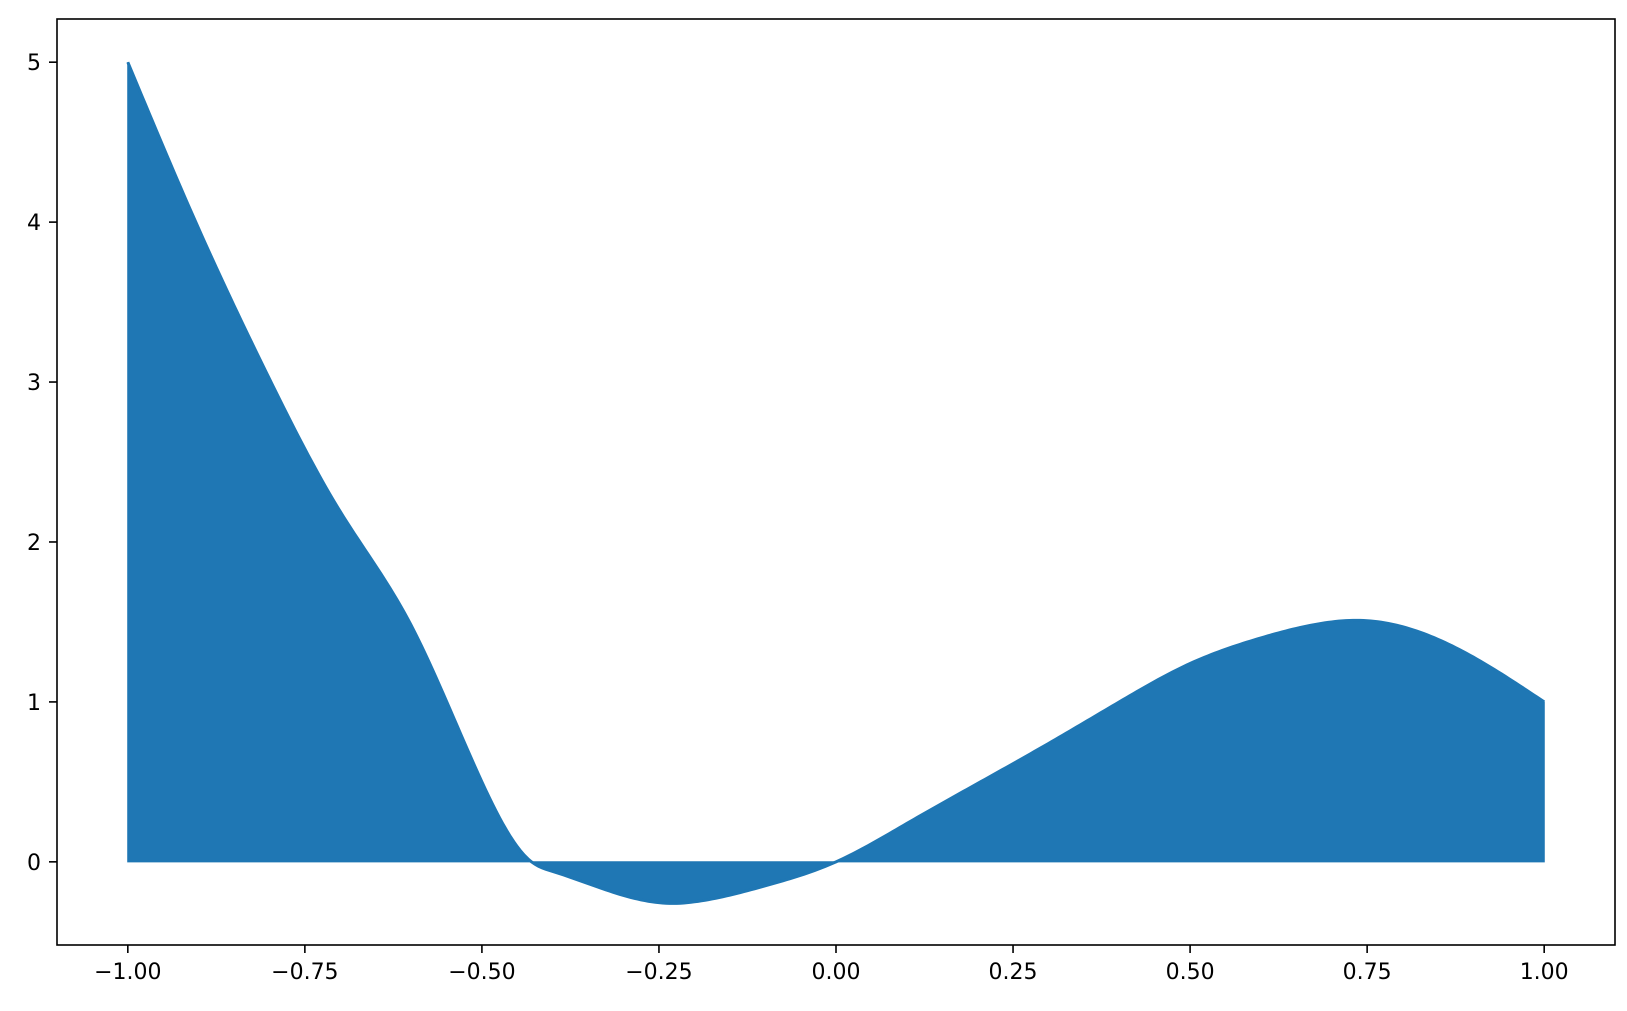  Describe the element at coordinates (1013, 972) in the screenshot. I see `x-tick-label: 0.25` at that location.